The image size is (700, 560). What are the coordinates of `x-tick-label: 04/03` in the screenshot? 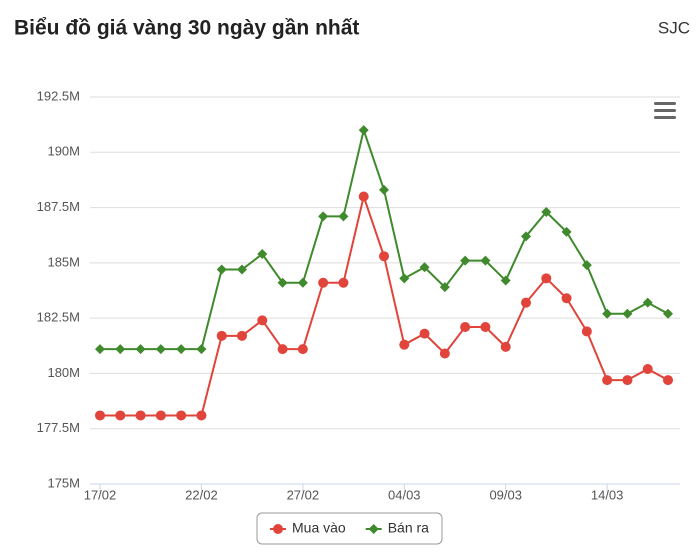 It's located at (404, 494).